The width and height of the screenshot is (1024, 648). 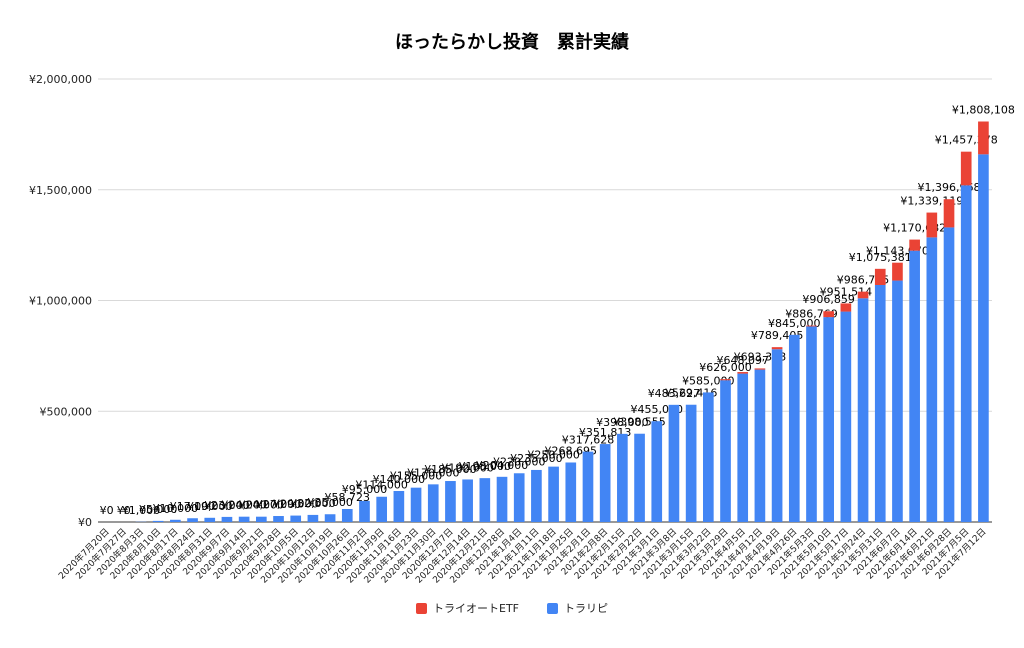 I want to click on data-label: ¥185,000, so click(x=450, y=469).